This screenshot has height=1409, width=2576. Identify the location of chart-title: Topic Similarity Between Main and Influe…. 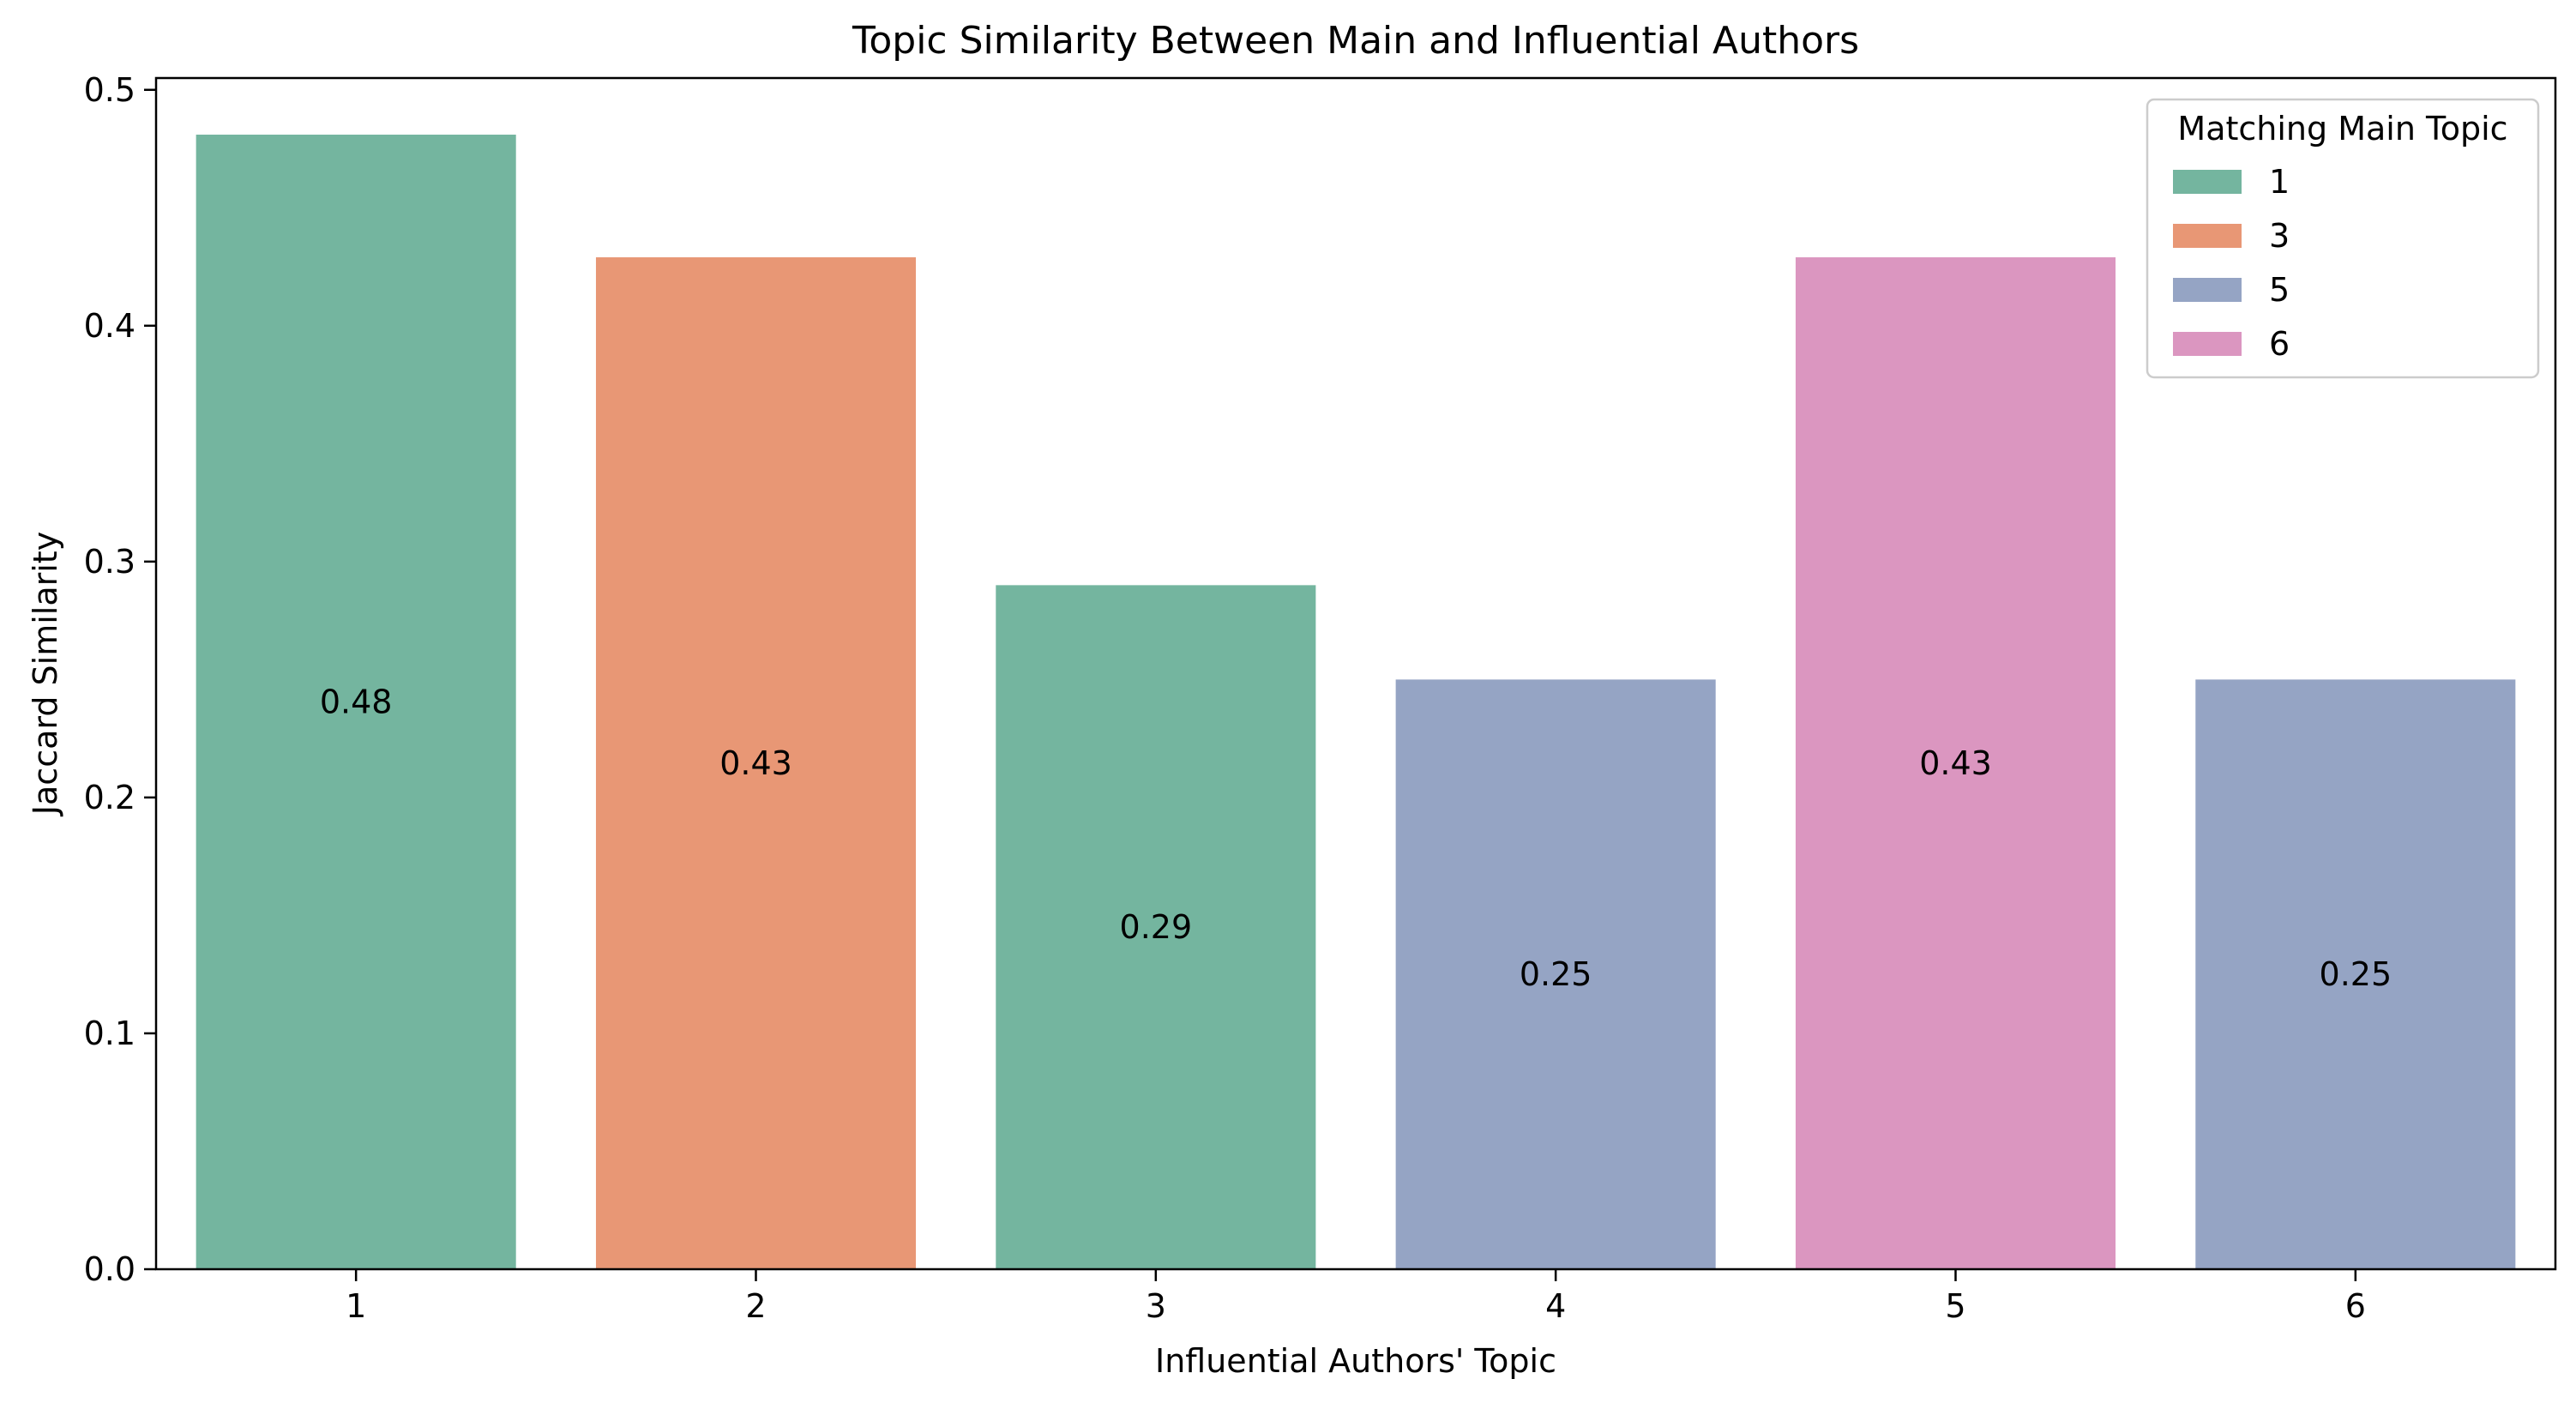
(1355, 41).